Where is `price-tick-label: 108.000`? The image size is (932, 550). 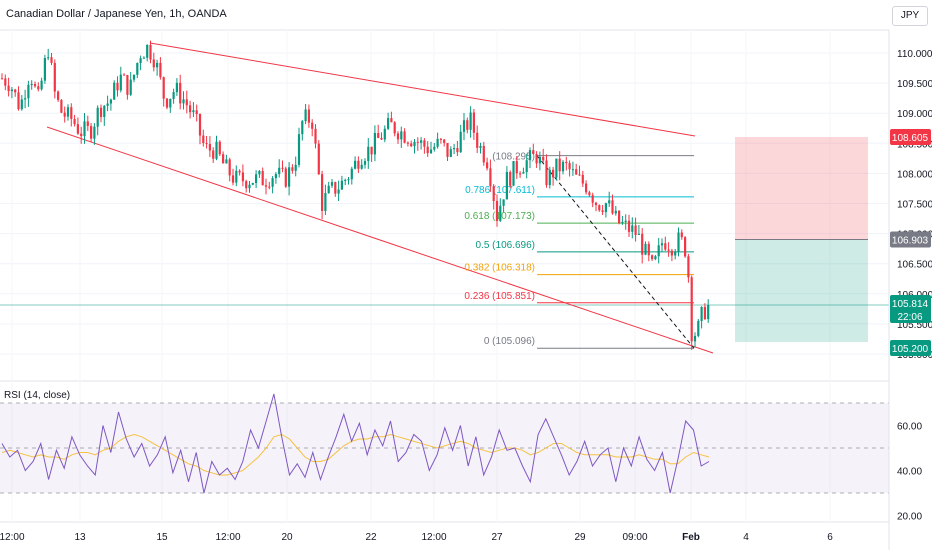
price-tick-label: 108.000 is located at coordinates (914, 174).